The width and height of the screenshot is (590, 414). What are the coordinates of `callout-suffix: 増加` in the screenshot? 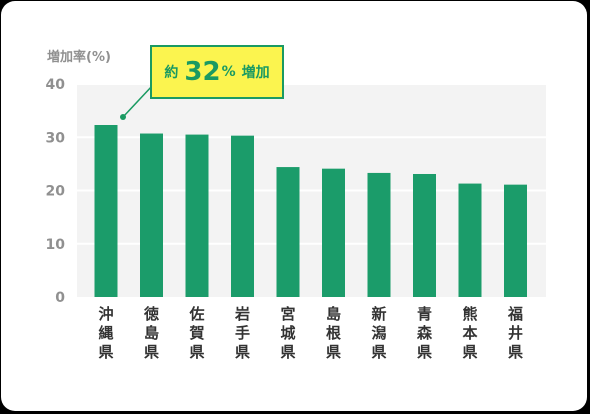 It's located at (255, 73).